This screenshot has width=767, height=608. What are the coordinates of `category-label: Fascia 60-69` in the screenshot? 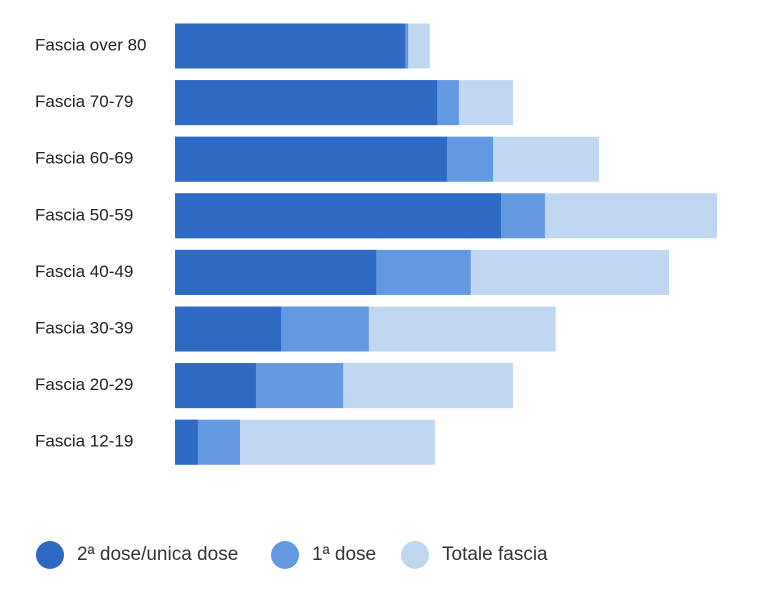 It's located at (84, 158).